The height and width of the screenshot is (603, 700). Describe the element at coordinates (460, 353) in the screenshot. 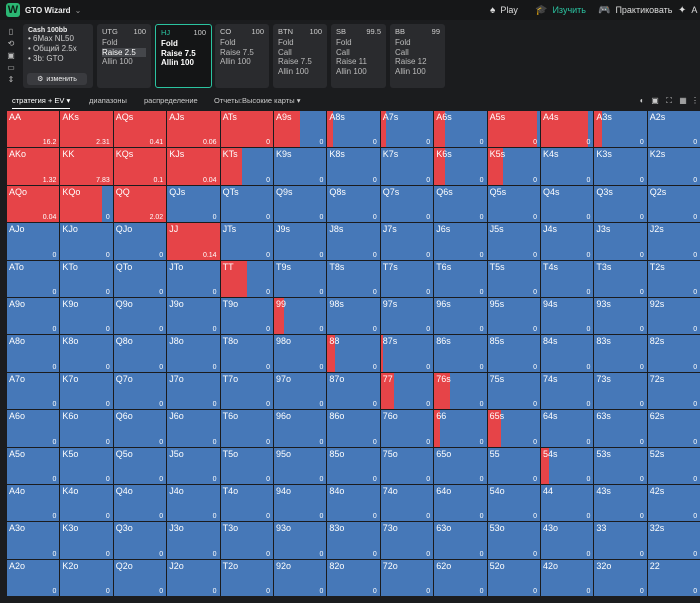

I see `hand-cell-86s: 86s 0` at that location.